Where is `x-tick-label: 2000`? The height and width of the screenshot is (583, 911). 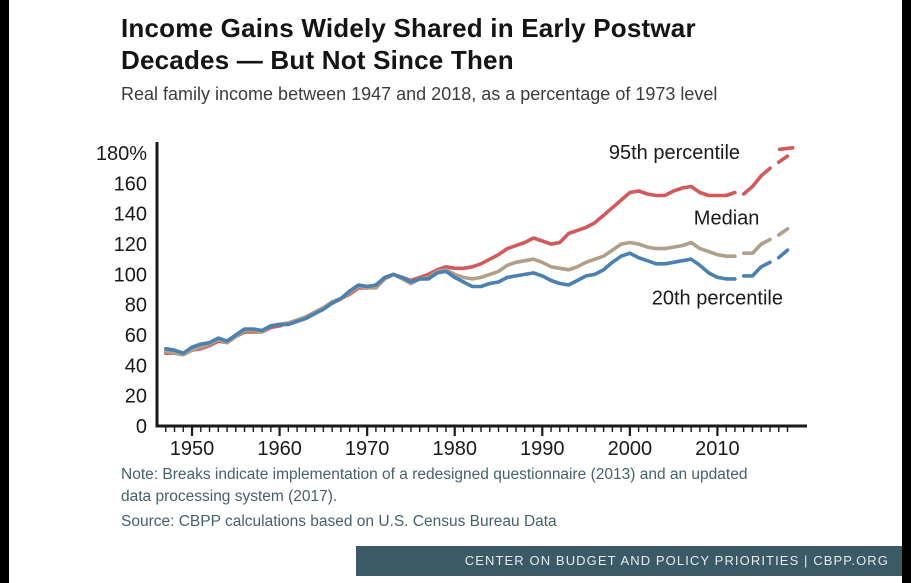 x-tick-label: 2000 is located at coordinates (630, 449).